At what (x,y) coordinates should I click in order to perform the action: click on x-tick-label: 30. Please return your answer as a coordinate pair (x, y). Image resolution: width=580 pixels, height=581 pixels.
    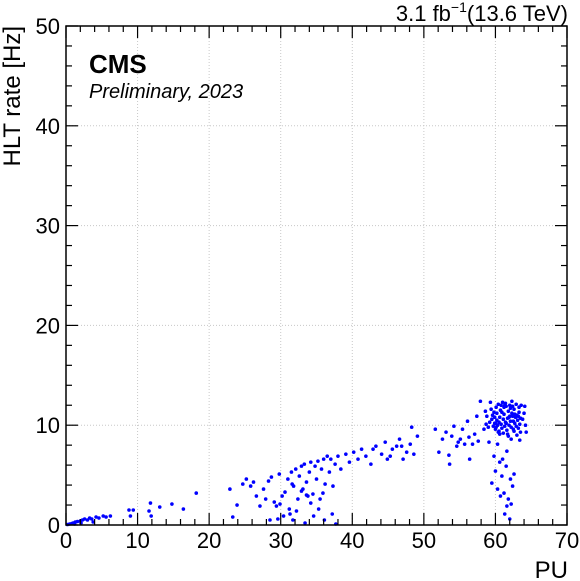
    Looking at the image, I should click on (280, 540).